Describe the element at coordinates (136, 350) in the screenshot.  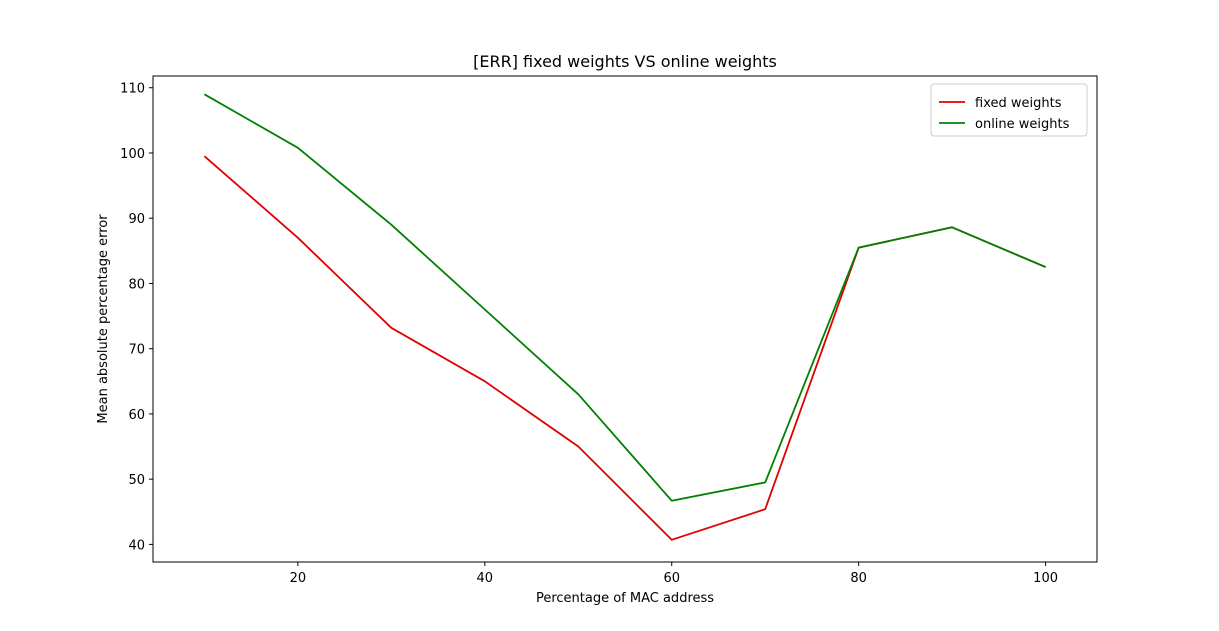
I see `y-tick-label: 70` at that location.